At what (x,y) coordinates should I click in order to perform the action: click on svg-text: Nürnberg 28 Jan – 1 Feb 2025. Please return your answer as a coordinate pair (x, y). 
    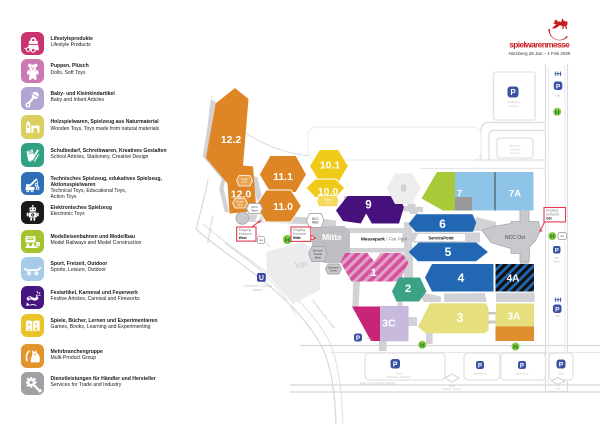
    Looking at the image, I should click on (540, 53).